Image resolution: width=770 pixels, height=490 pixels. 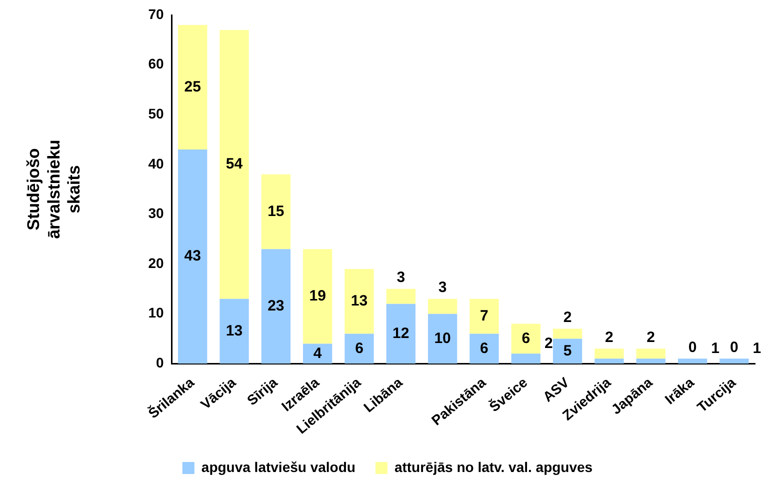 What do you see at coordinates (156, 262) in the screenshot?
I see `y-tick-label: 20` at bounding box center [156, 262].